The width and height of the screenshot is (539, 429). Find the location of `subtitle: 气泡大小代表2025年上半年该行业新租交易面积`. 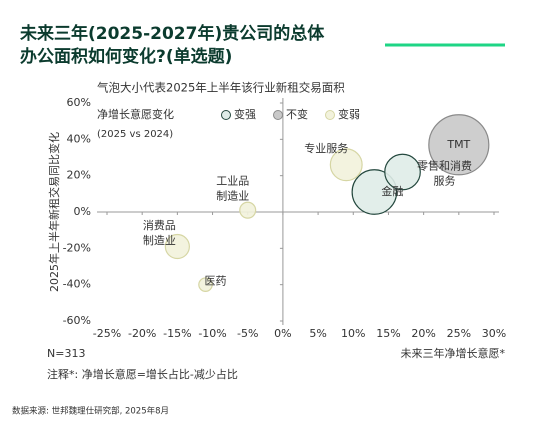

subtitle: 气泡大小代表2025年上半年该行业新租交易面积 is located at coordinates (221, 88).